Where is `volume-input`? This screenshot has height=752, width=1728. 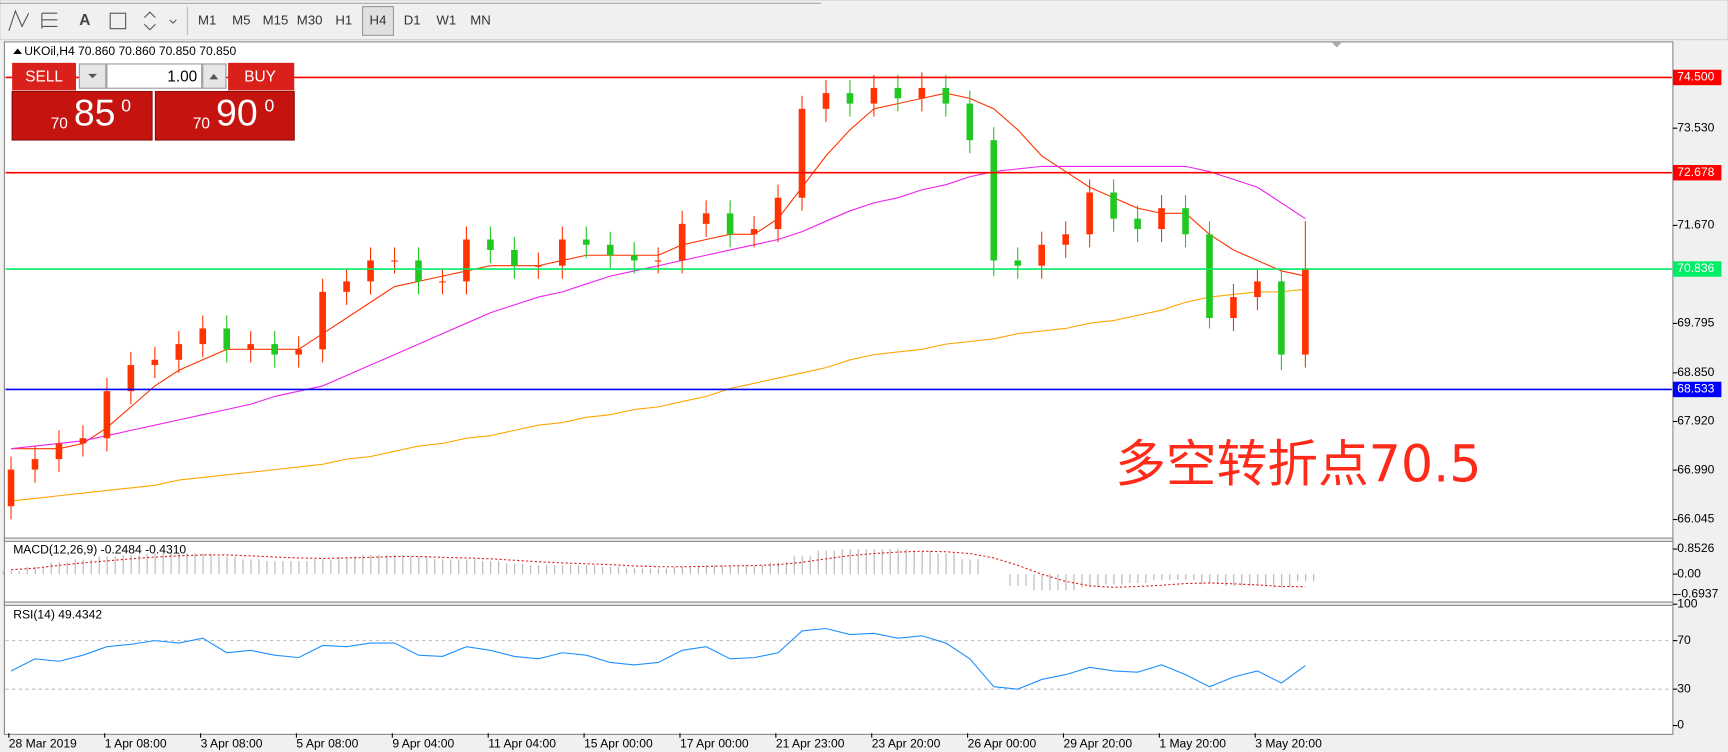
volume-input is located at coordinates (154, 76).